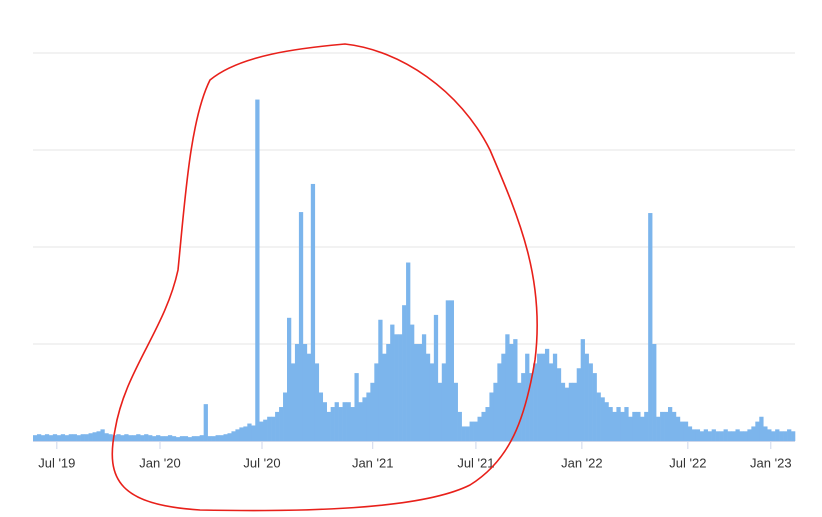  I want to click on x-tick-label: Jul '19, so click(56, 462).